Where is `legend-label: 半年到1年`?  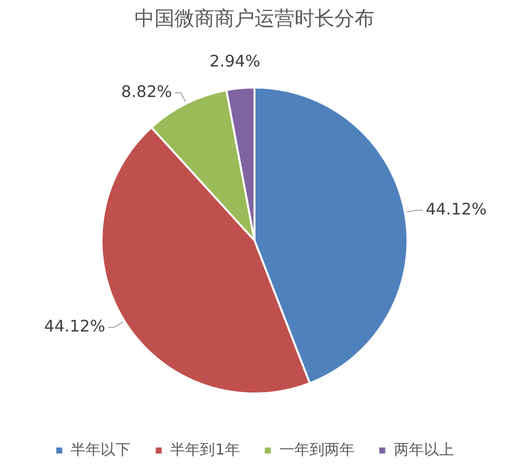 legend-label: 半年到1年 is located at coordinates (205, 449).